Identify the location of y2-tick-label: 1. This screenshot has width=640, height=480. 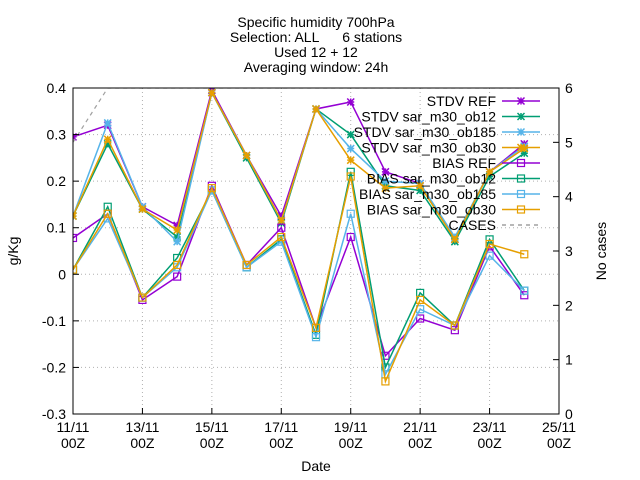
(569, 360).